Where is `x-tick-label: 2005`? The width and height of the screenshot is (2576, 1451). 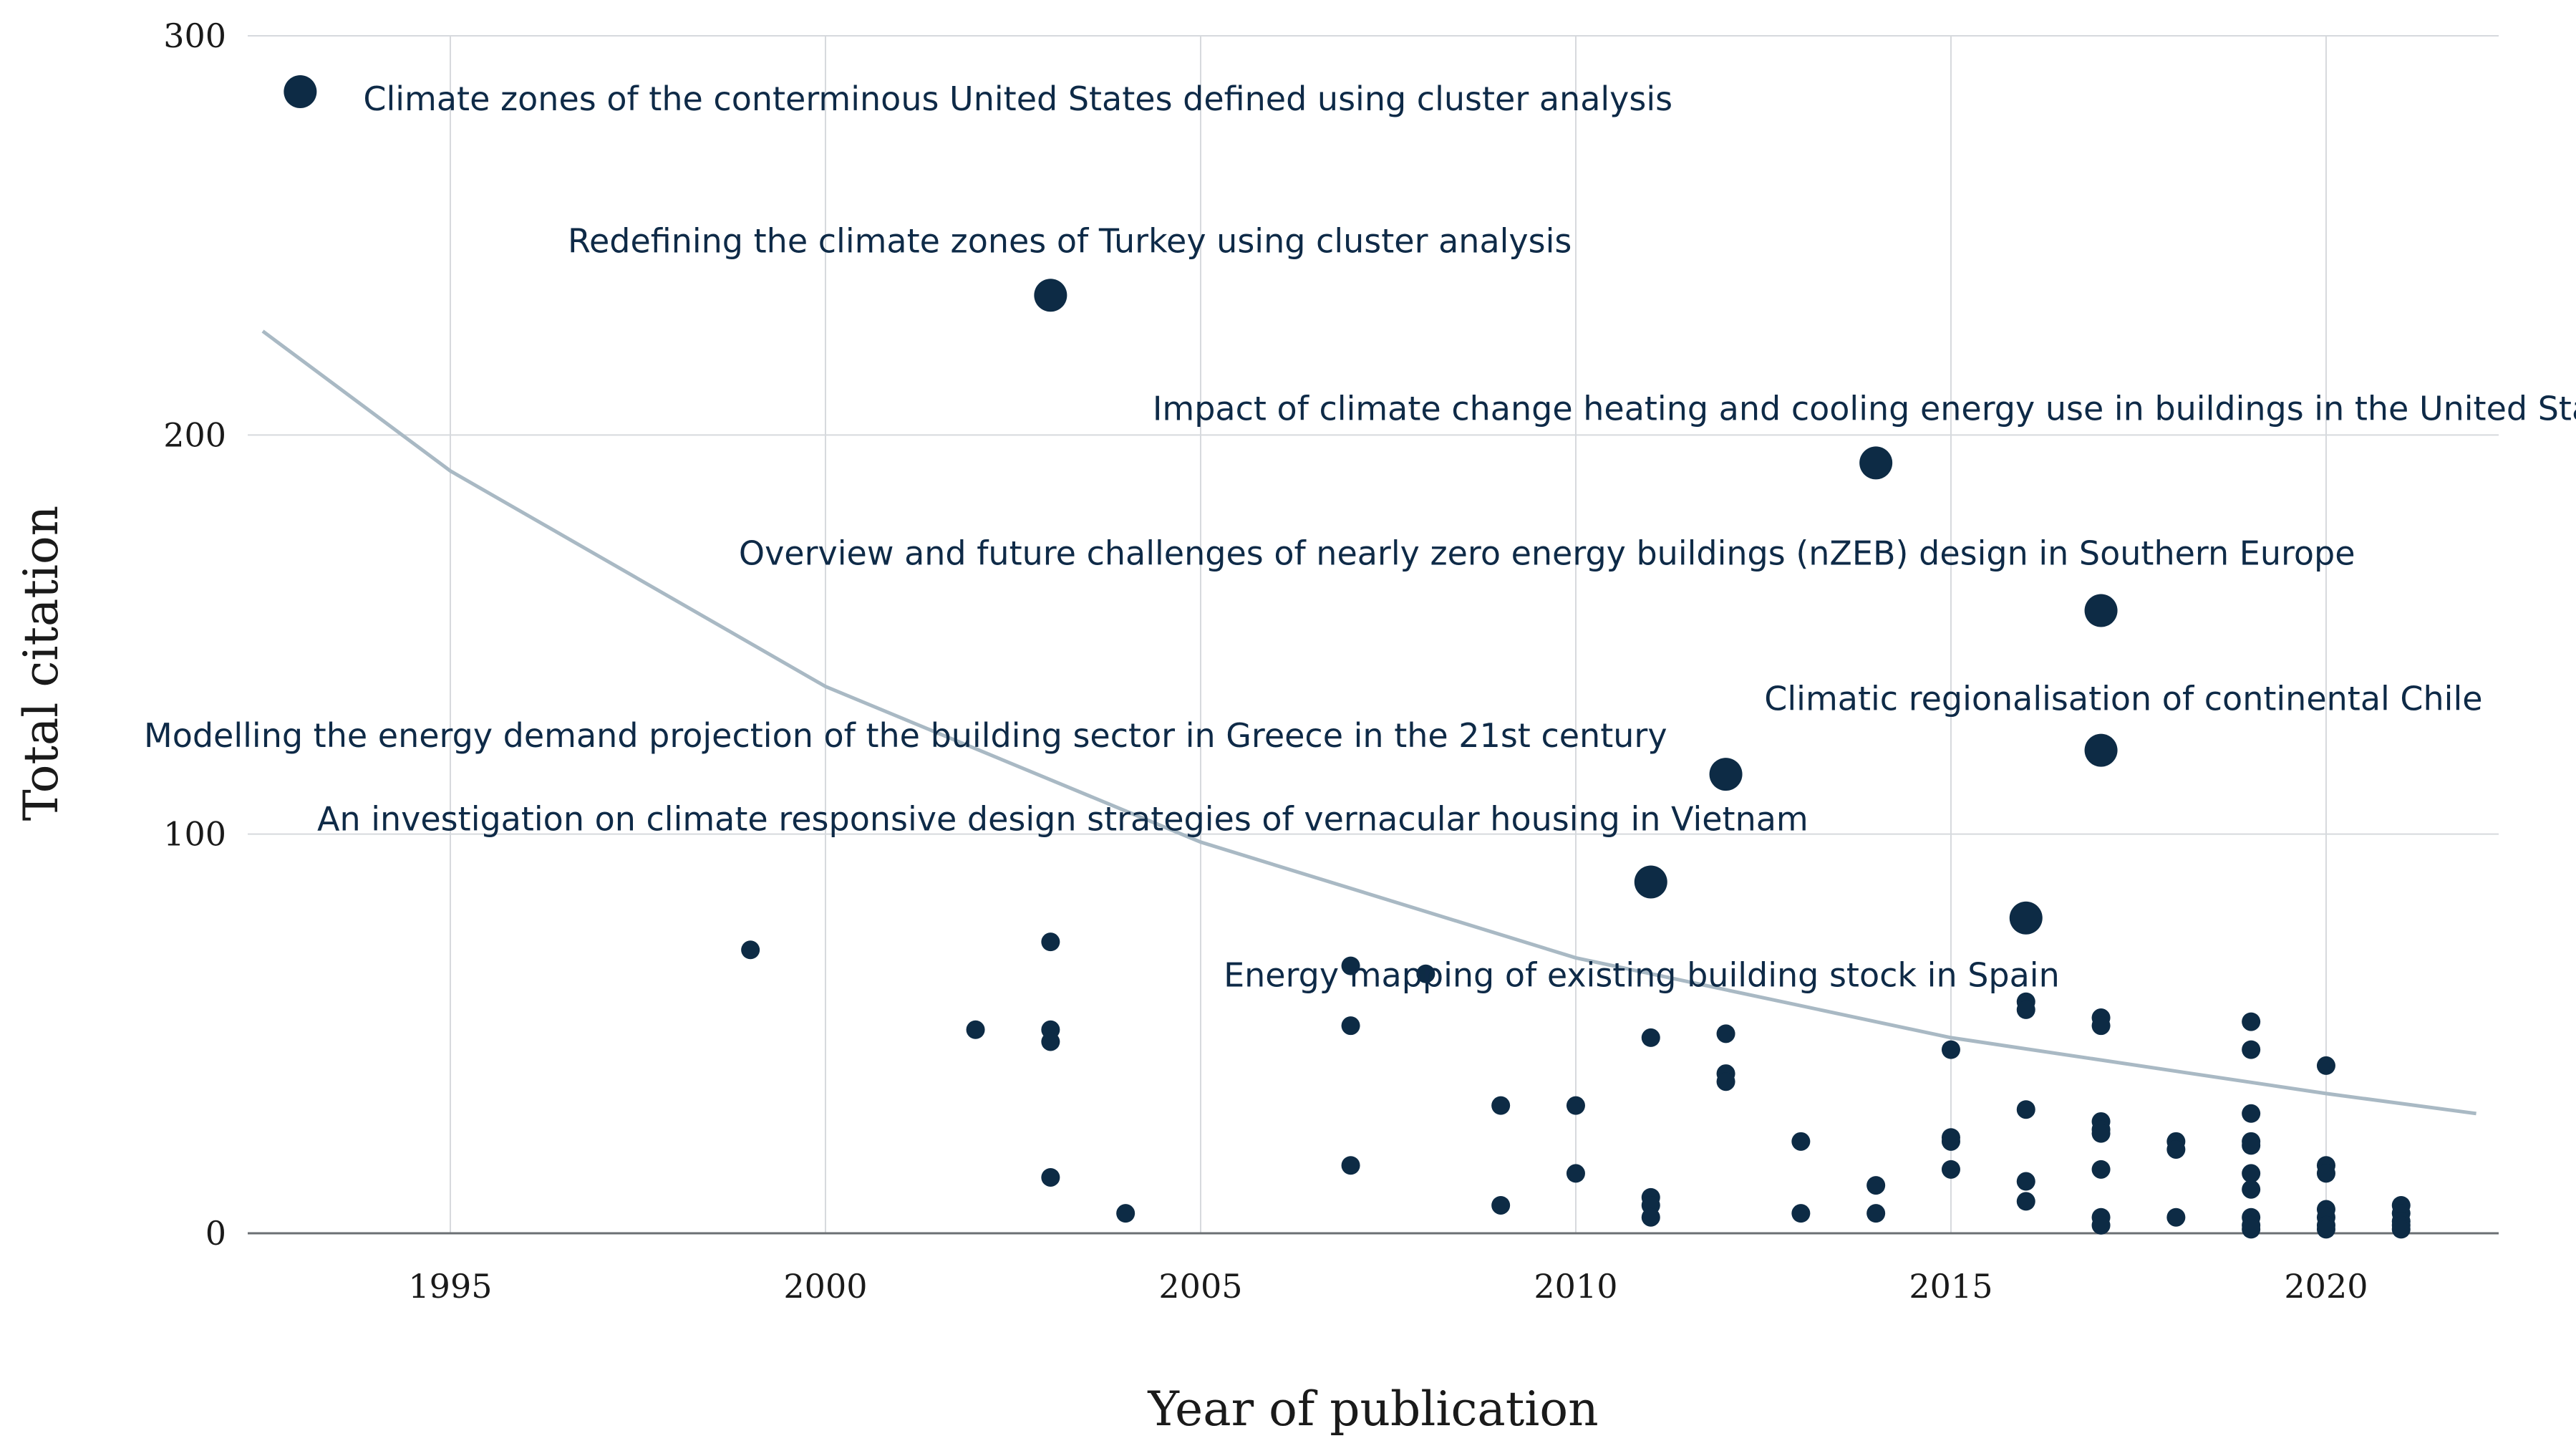
x-tick-label: 2005 is located at coordinates (1200, 1286).